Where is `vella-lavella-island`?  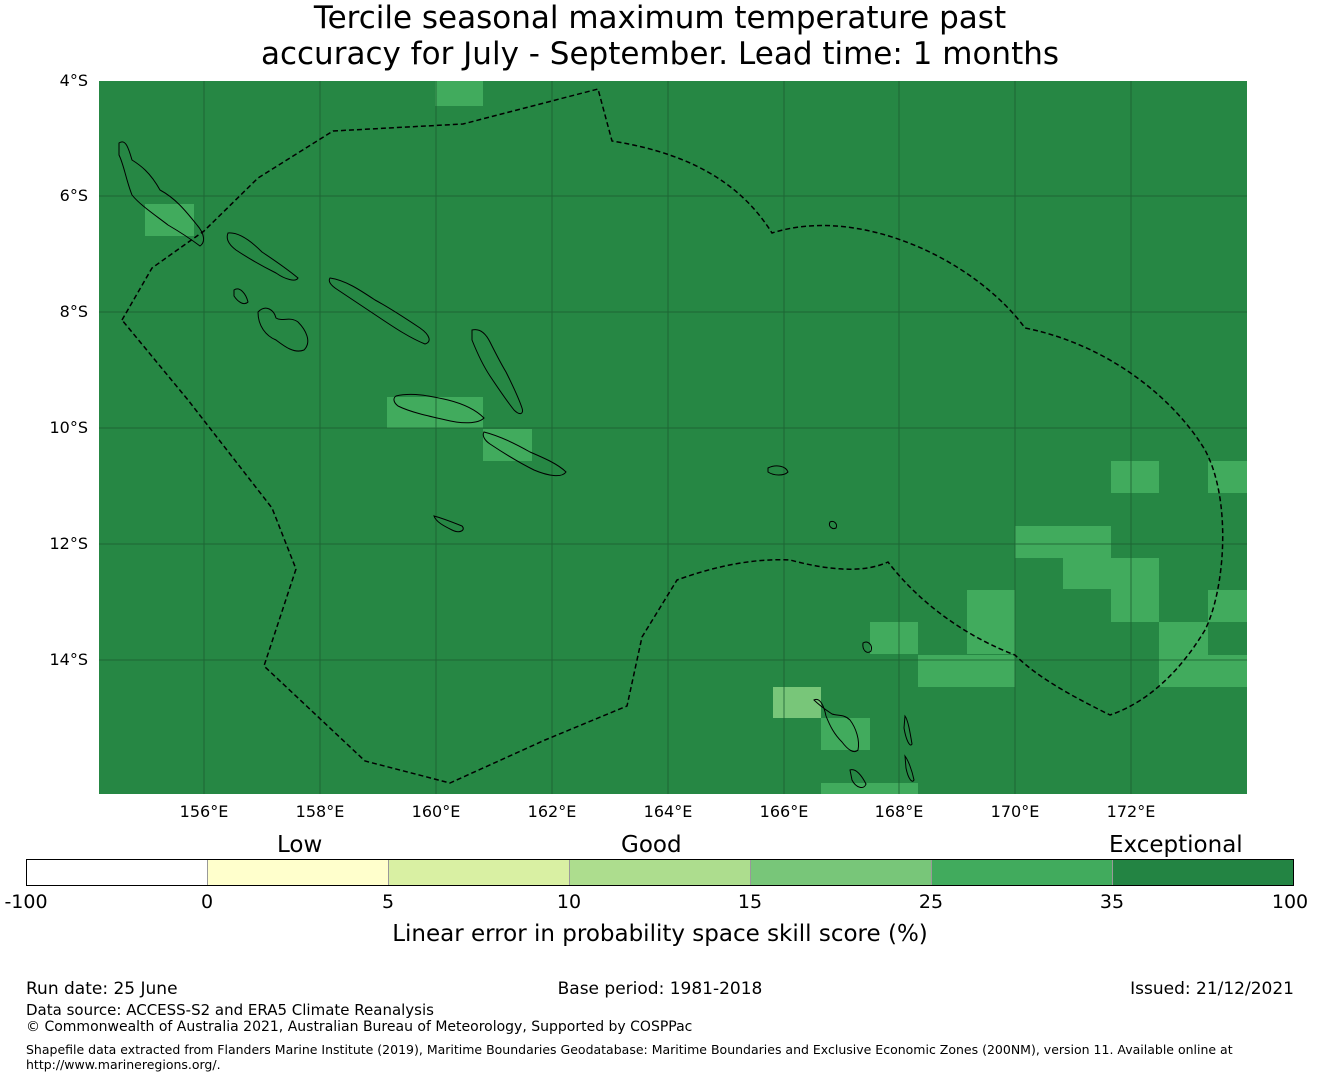
vella-lavella-island is located at coordinates (241, 296).